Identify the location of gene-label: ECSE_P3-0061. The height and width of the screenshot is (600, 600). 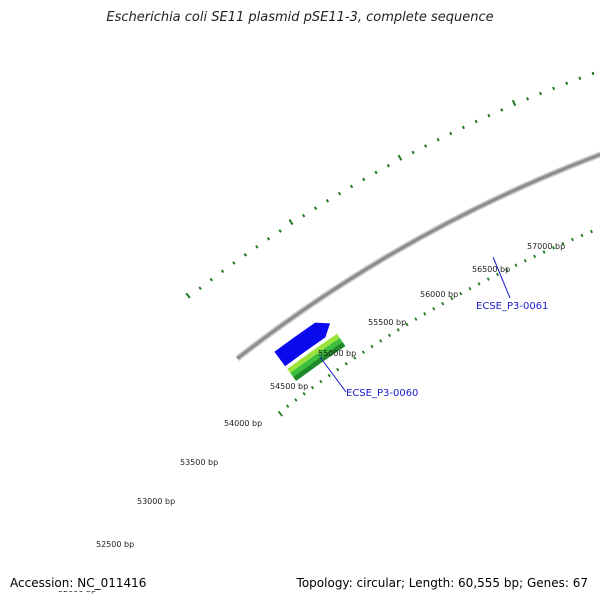
(512, 306).